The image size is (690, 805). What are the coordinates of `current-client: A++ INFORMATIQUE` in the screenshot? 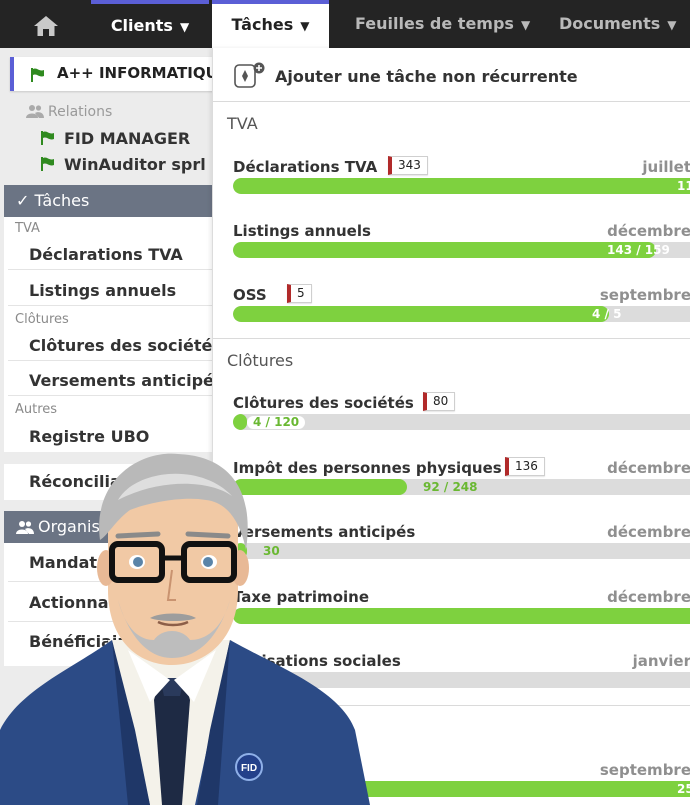 It's located at (119, 74).